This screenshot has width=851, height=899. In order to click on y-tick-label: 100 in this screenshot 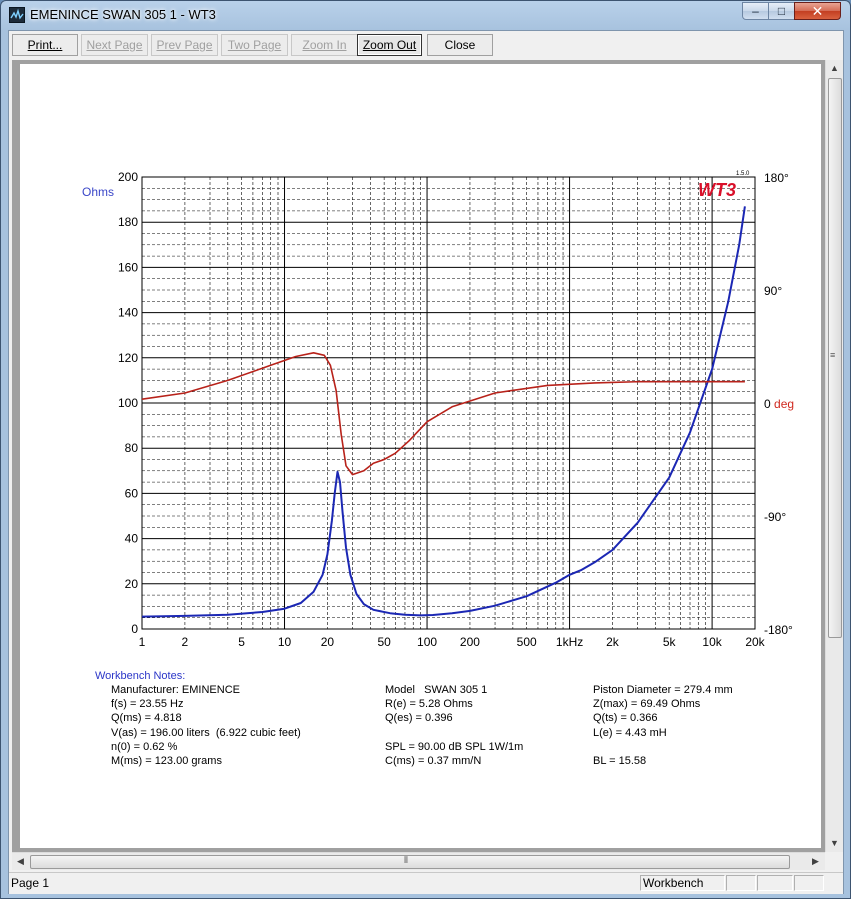, I will do `click(128, 403)`.